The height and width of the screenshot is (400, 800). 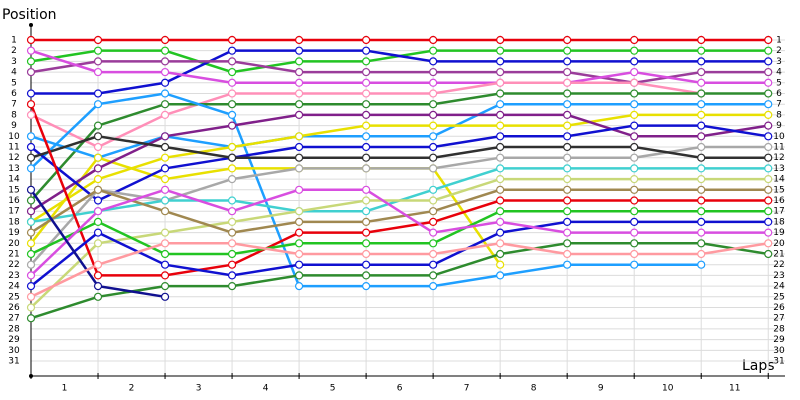 I want to click on y-tick-label-right: 13, so click(x=778, y=169).